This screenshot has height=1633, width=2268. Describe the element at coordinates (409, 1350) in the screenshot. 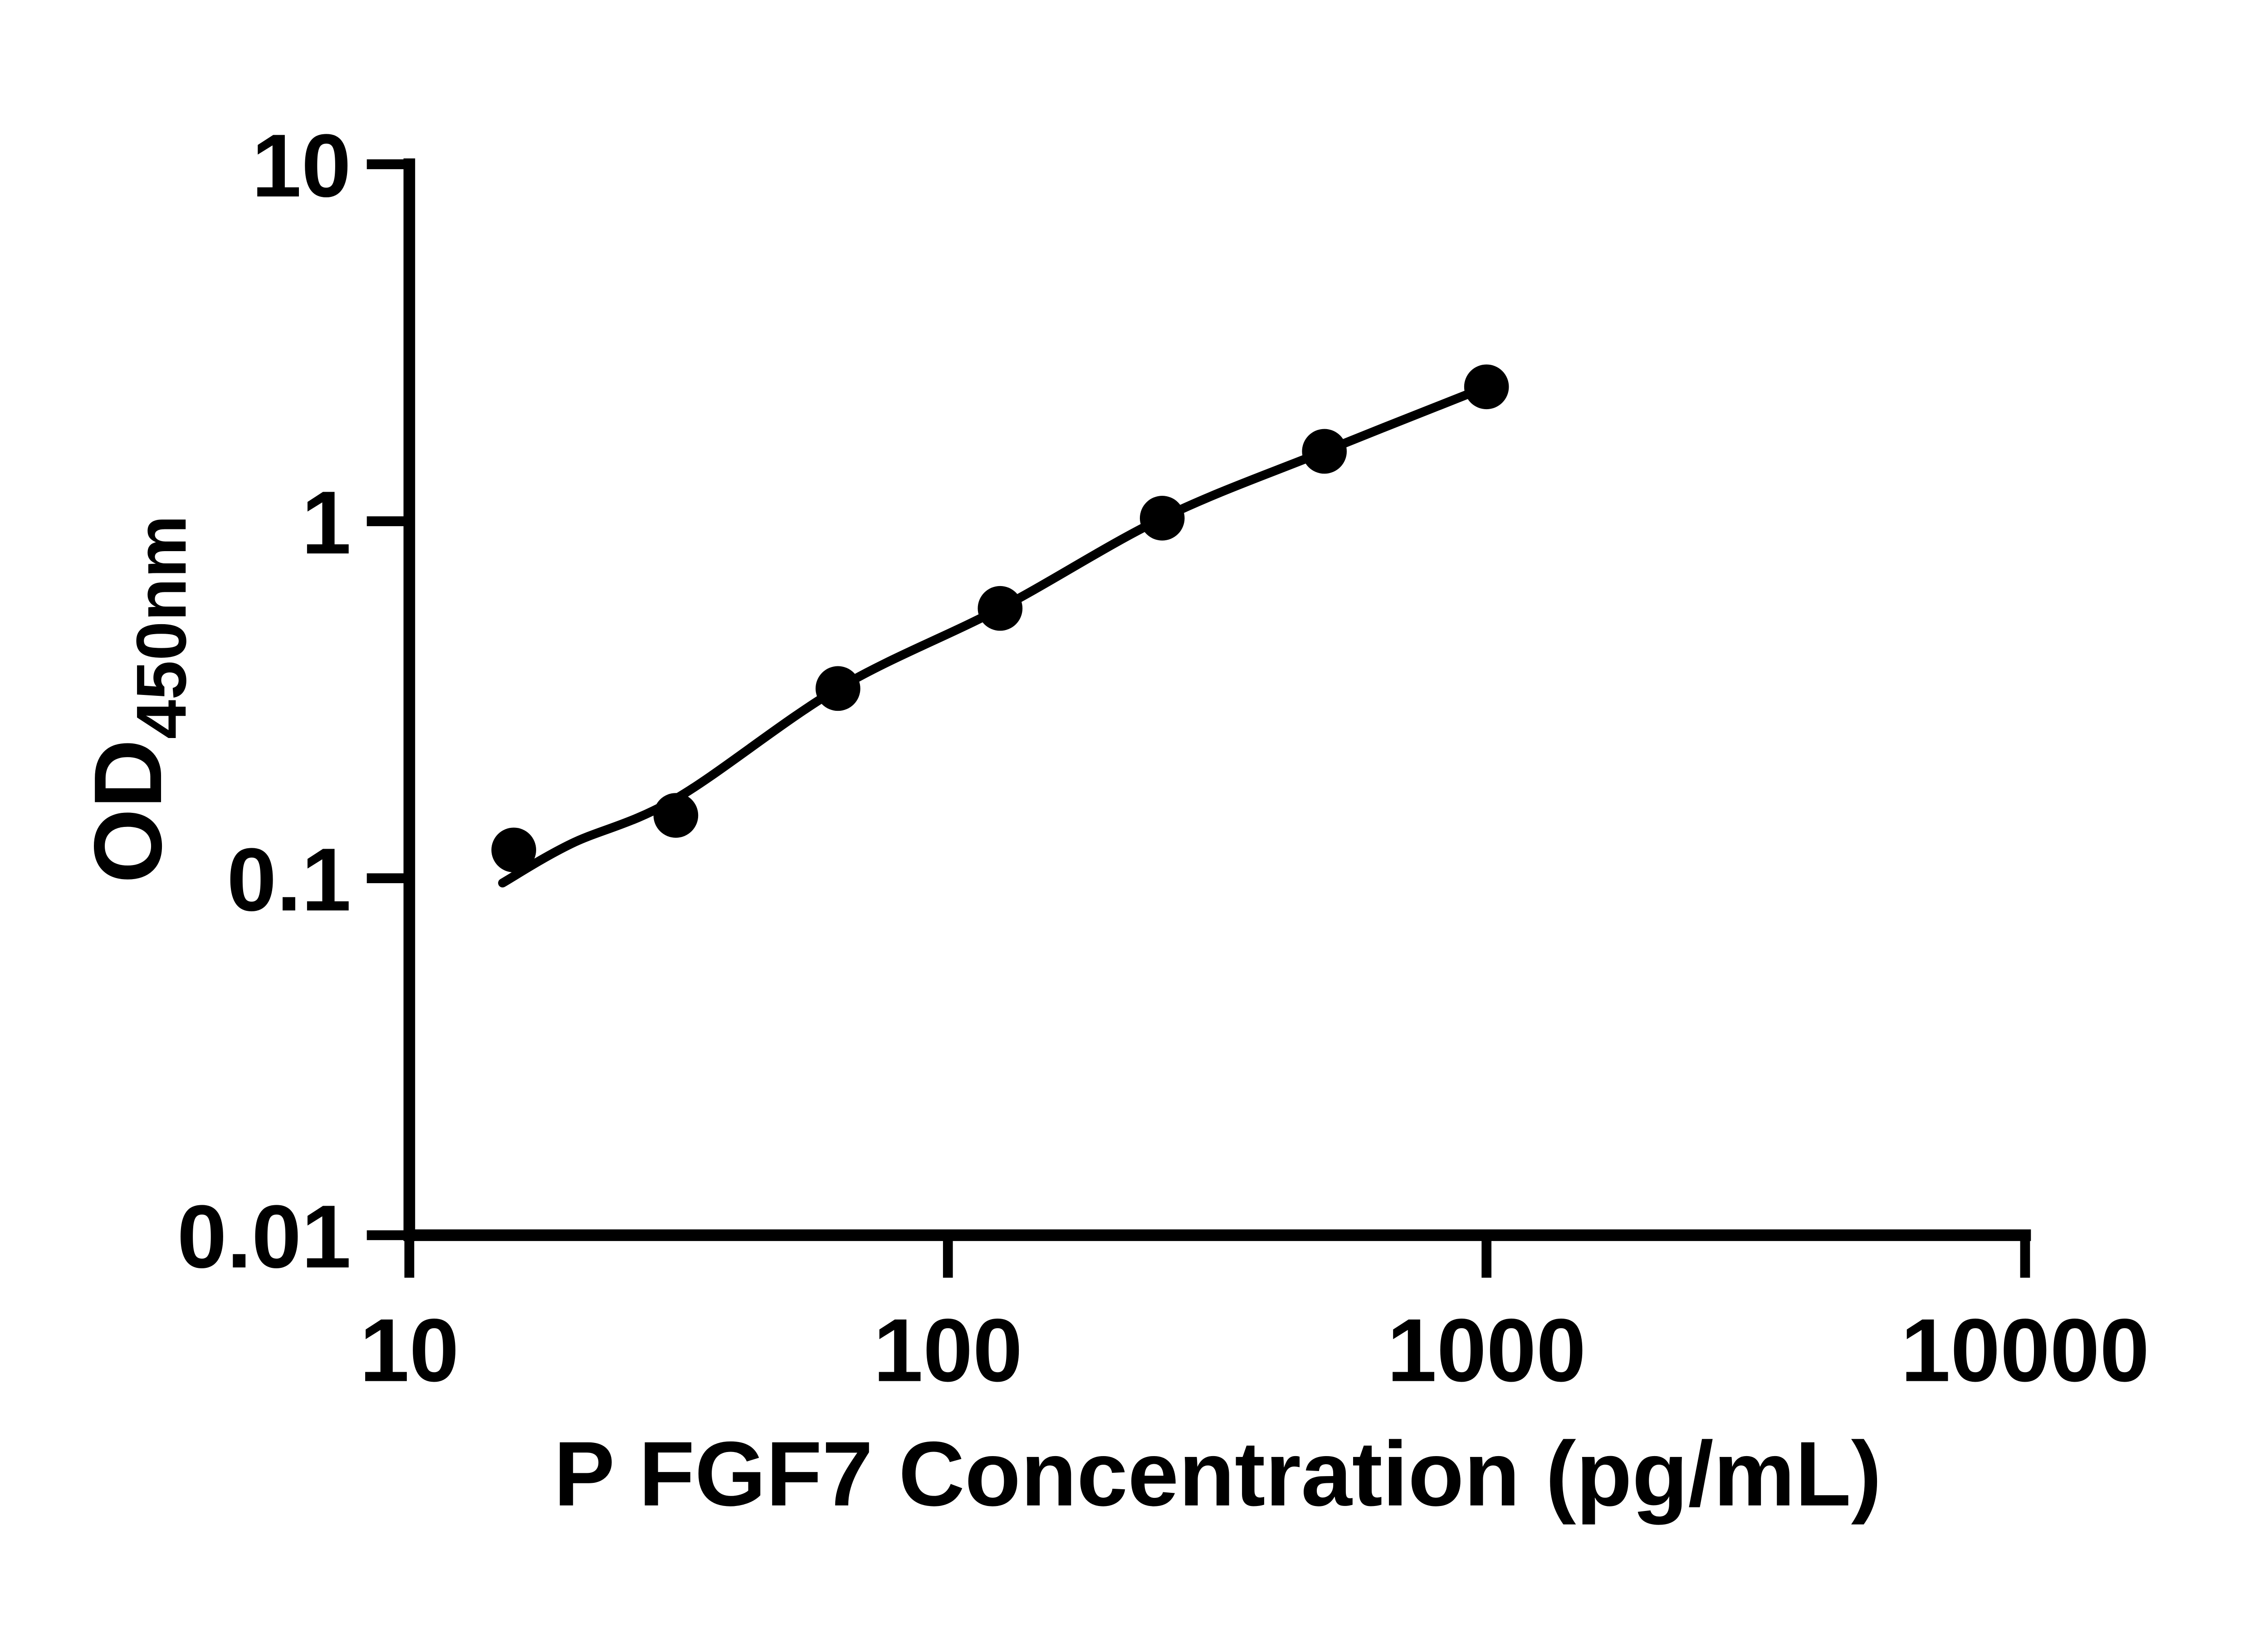

I see `x-tick-label: 10` at that location.